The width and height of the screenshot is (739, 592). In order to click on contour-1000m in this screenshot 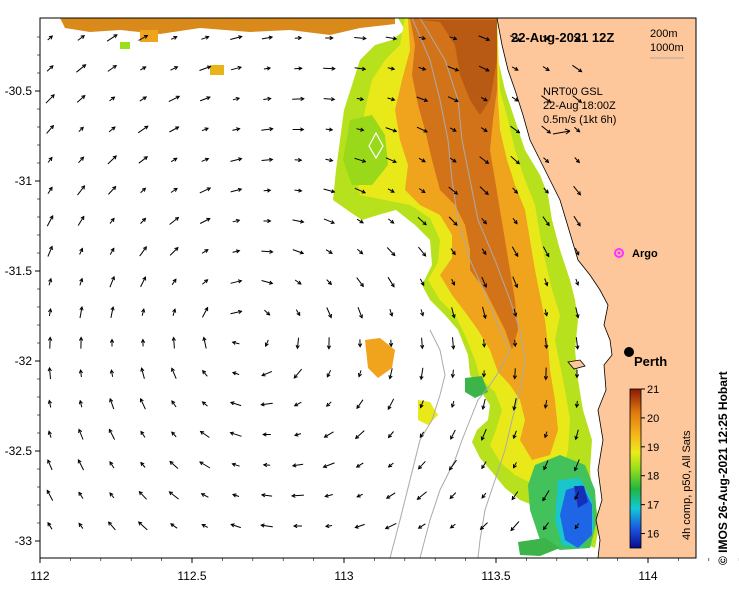, I will do `click(472, 288)`.